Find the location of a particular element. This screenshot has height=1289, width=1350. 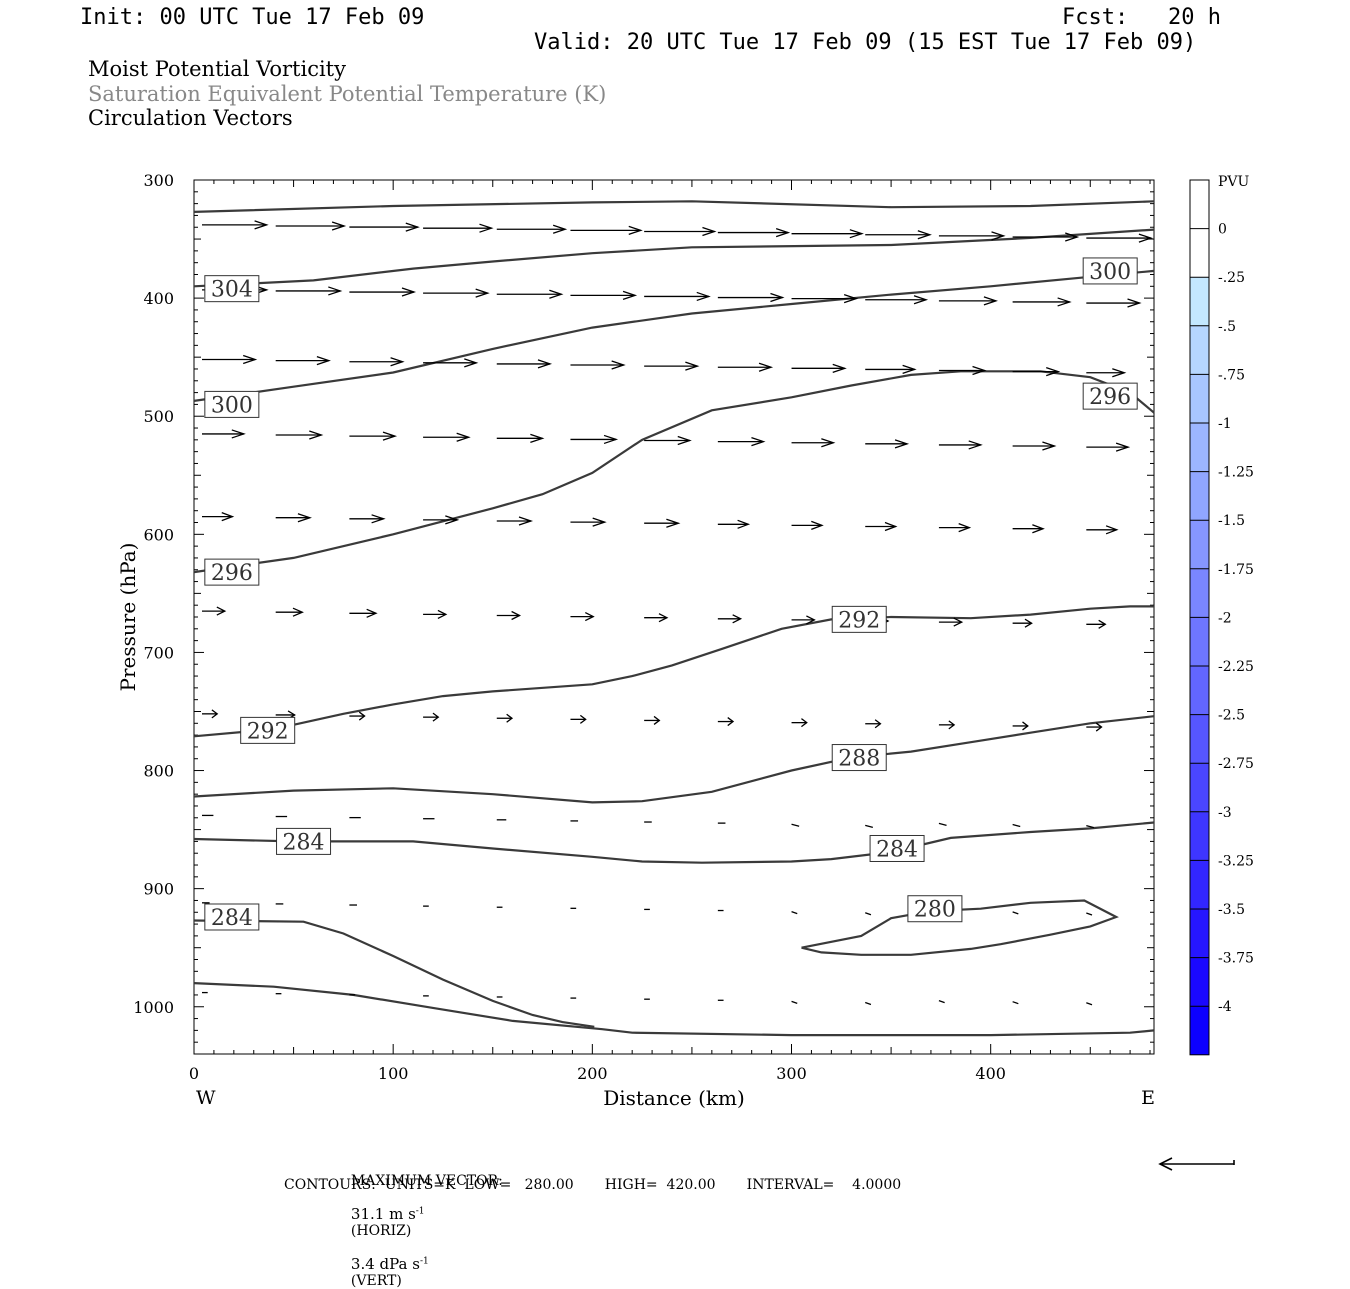

contour-label-text: 284 is located at coordinates (232, 918).